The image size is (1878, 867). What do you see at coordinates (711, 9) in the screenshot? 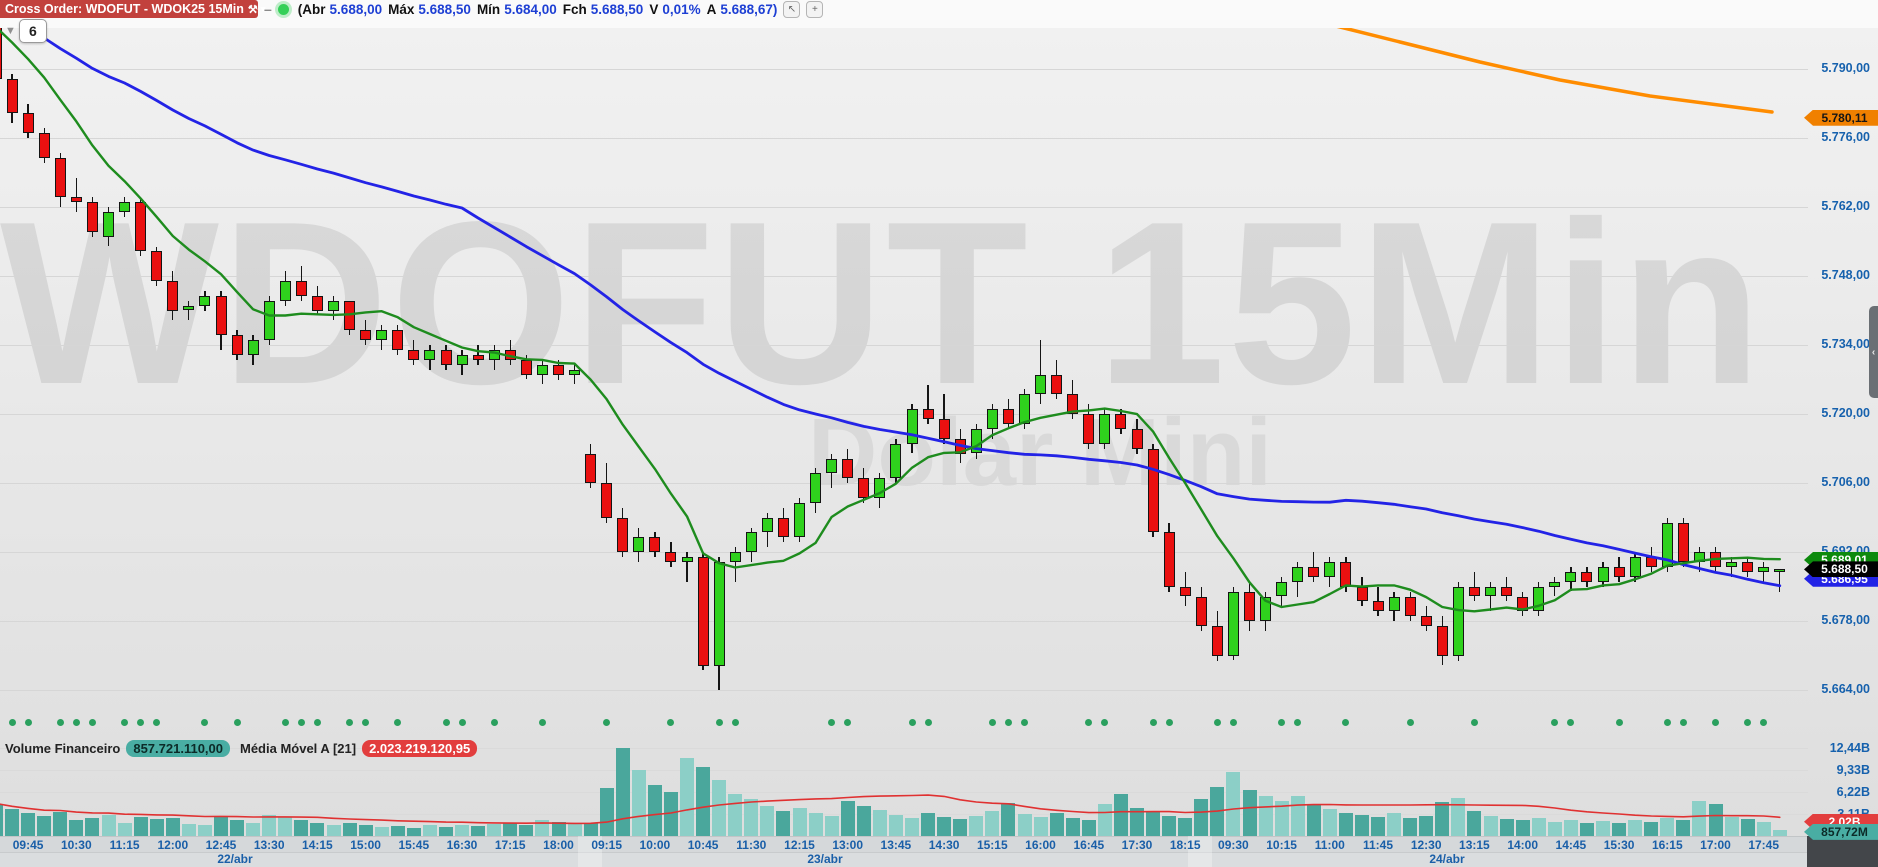
I see `summary-label: A` at bounding box center [711, 9].